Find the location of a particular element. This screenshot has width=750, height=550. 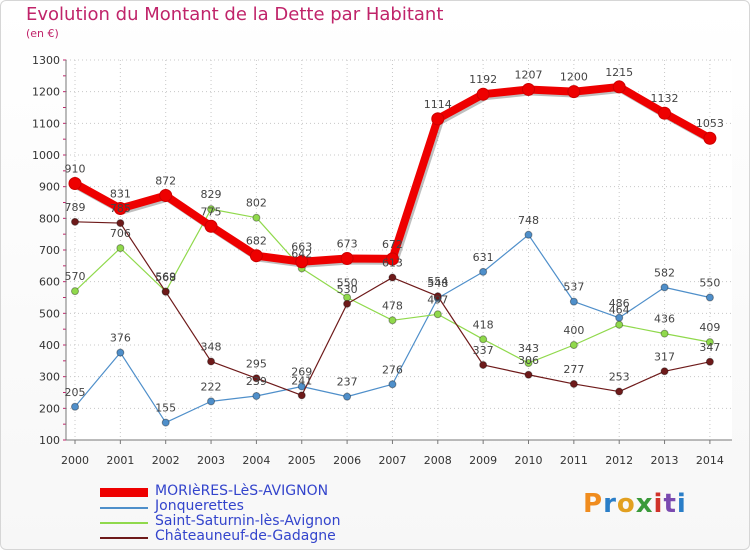

data-label-saint-saturnin: 409 is located at coordinates (709, 327).